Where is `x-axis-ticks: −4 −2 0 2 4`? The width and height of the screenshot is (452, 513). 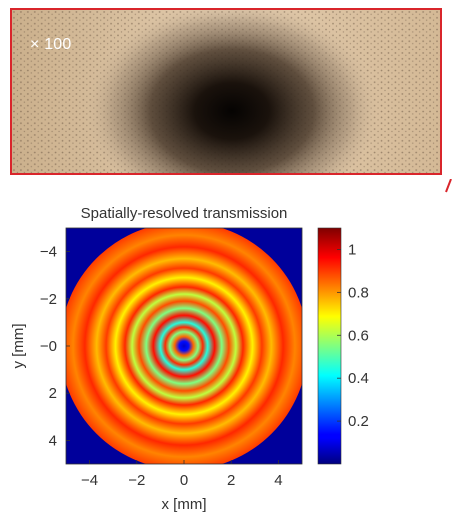 x-axis-ticks: −4 −2 0 2 4 is located at coordinates (182, 474).